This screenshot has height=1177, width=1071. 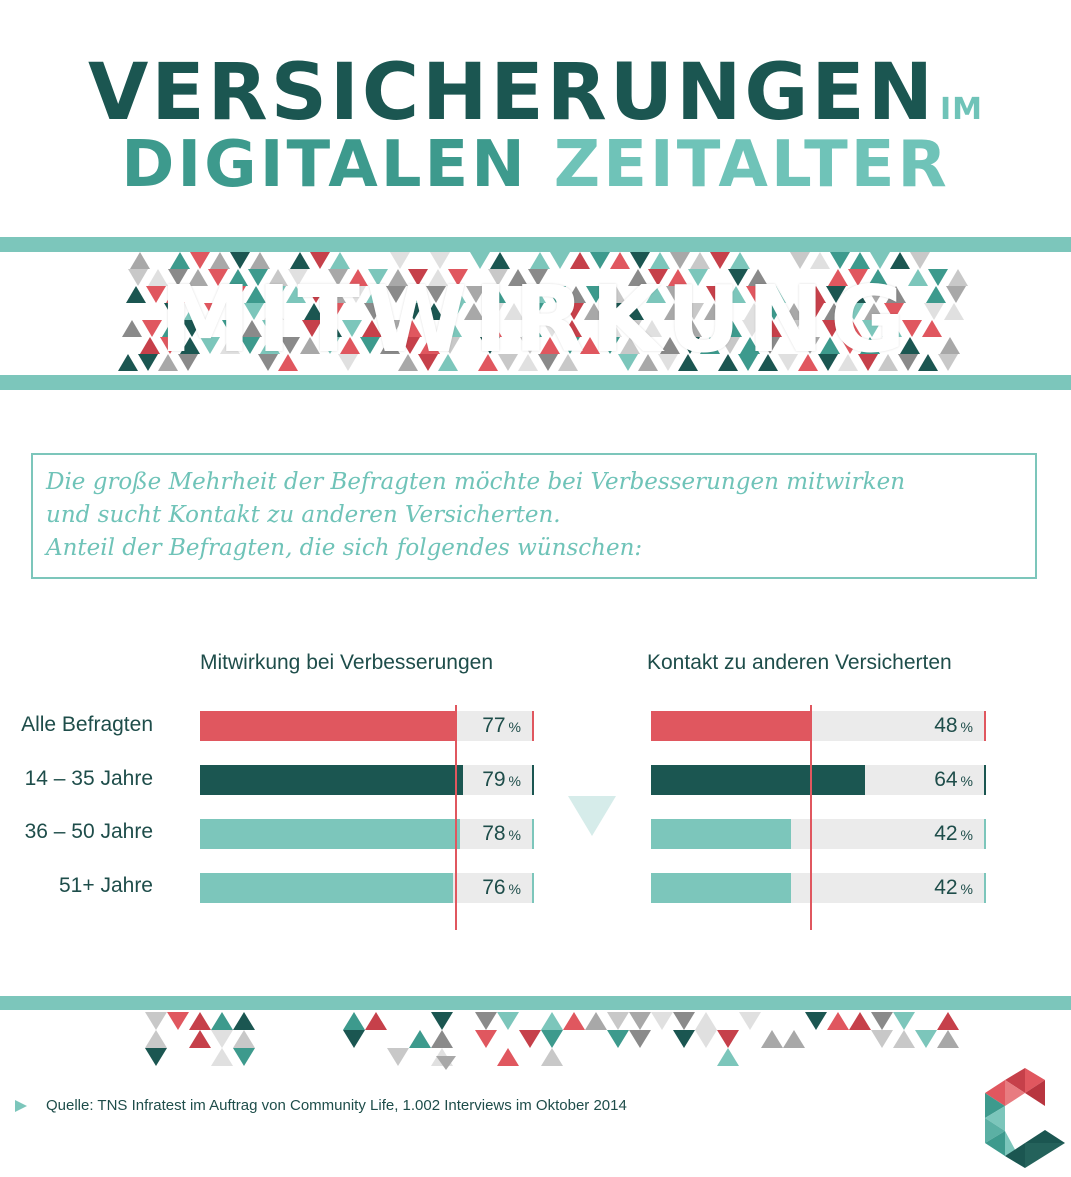 I want to click on bar-value-unit: %, so click(x=966, y=781).